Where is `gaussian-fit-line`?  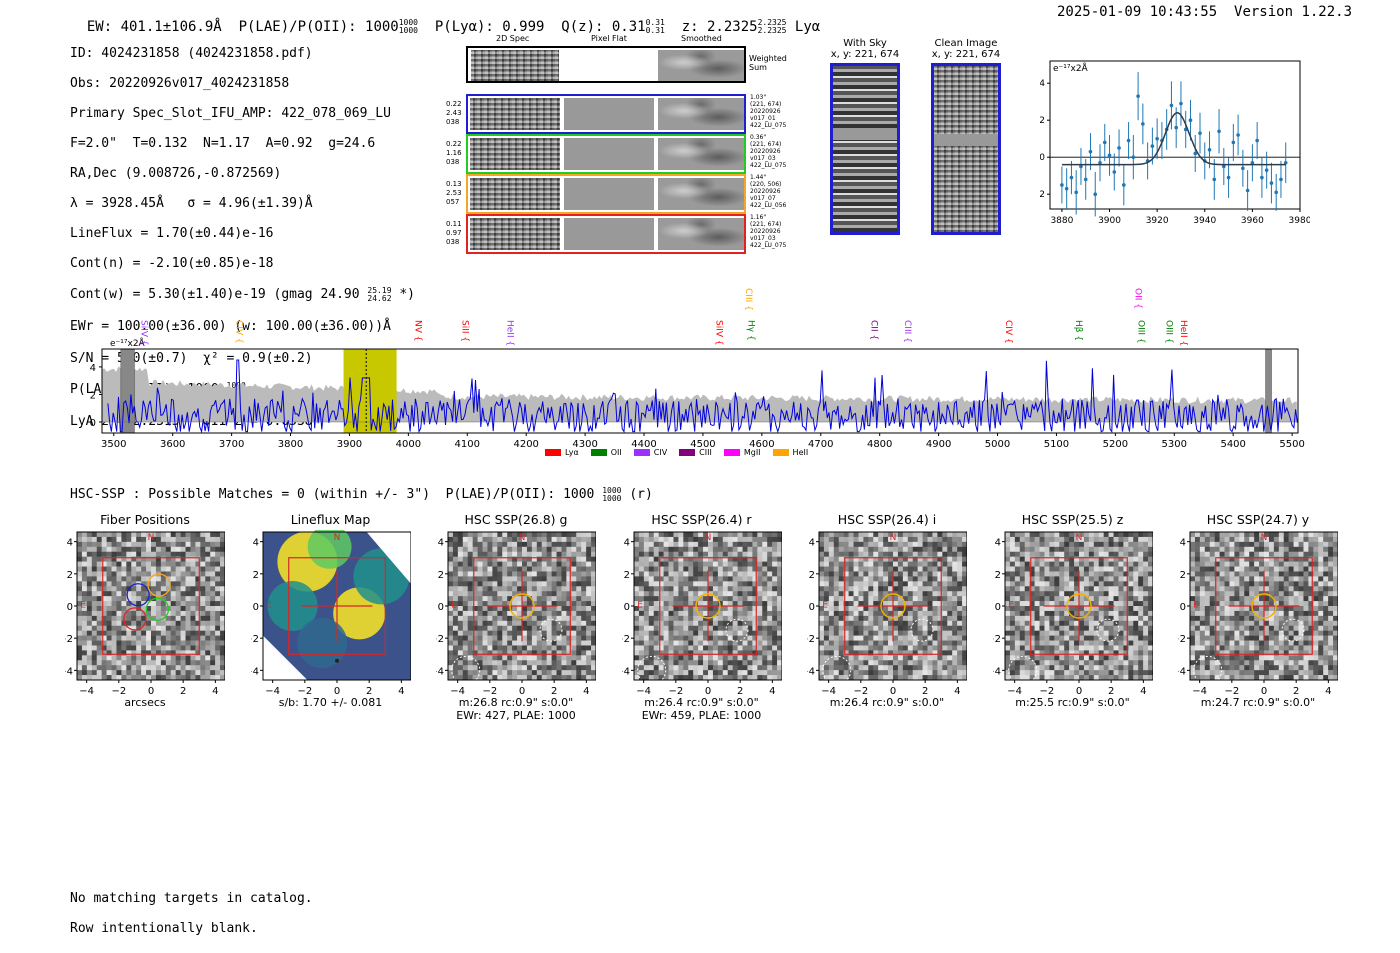 gaussian-fit-line is located at coordinates (1173, 139).